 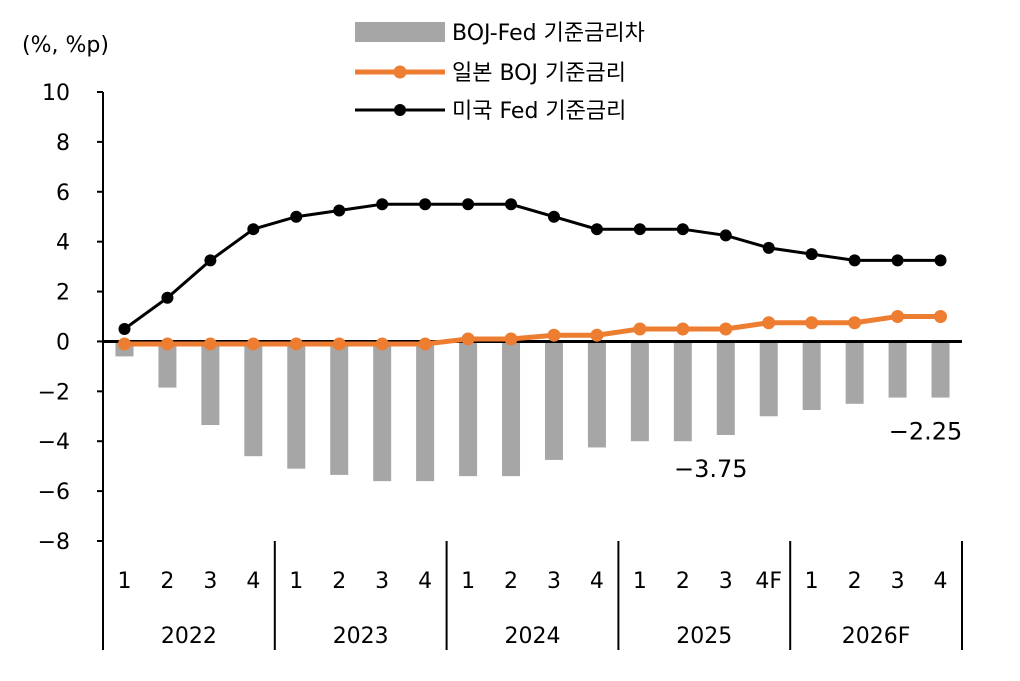 I want to click on legend-label: 미국 Fed 기준금리, so click(x=539, y=111).